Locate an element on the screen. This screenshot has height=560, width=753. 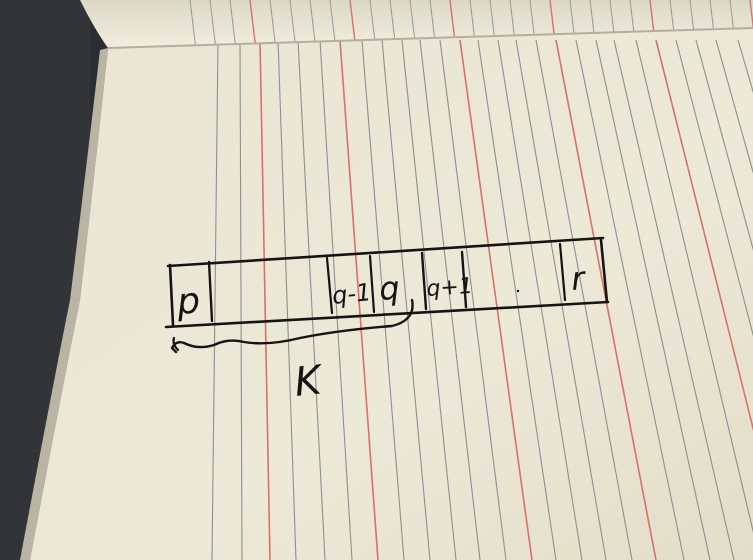
page-stack-edge is located at coordinates (64, 304).